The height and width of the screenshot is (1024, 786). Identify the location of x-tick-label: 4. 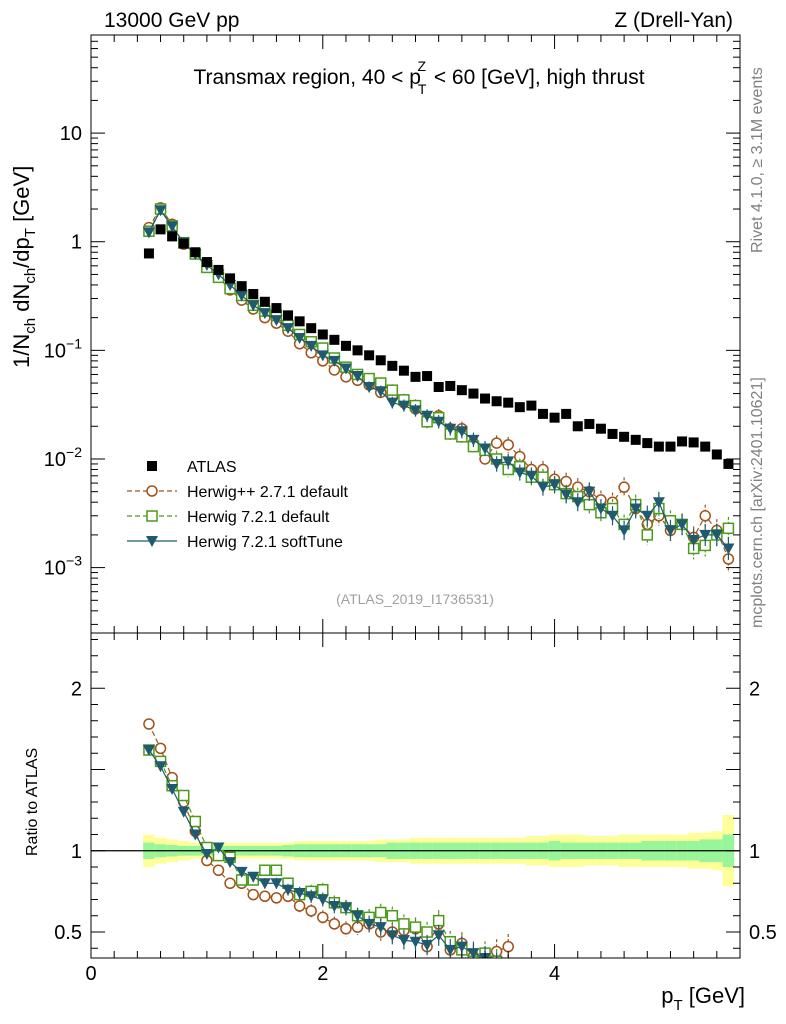
(554, 974).